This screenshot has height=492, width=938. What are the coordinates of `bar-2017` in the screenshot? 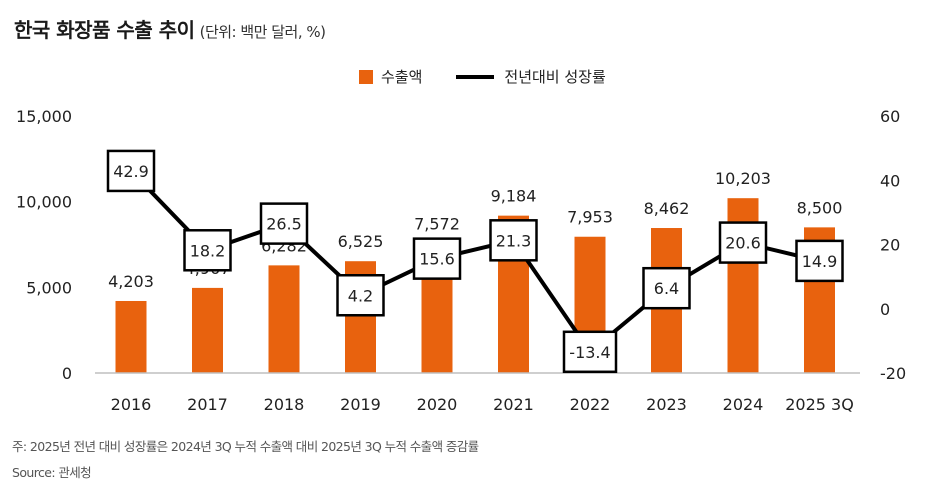 It's located at (207, 330).